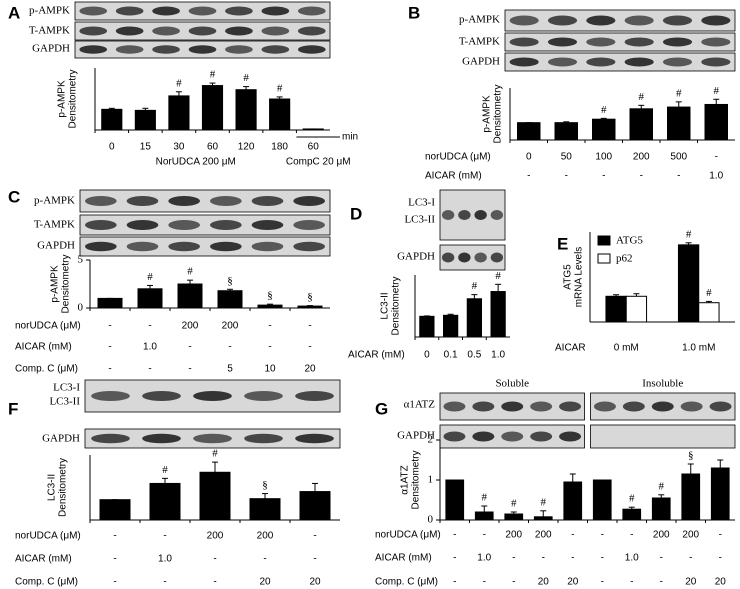  What do you see at coordinates (179, 147) in the screenshot?
I see `x-tick-label: 30` at bounding box center [179, 147].